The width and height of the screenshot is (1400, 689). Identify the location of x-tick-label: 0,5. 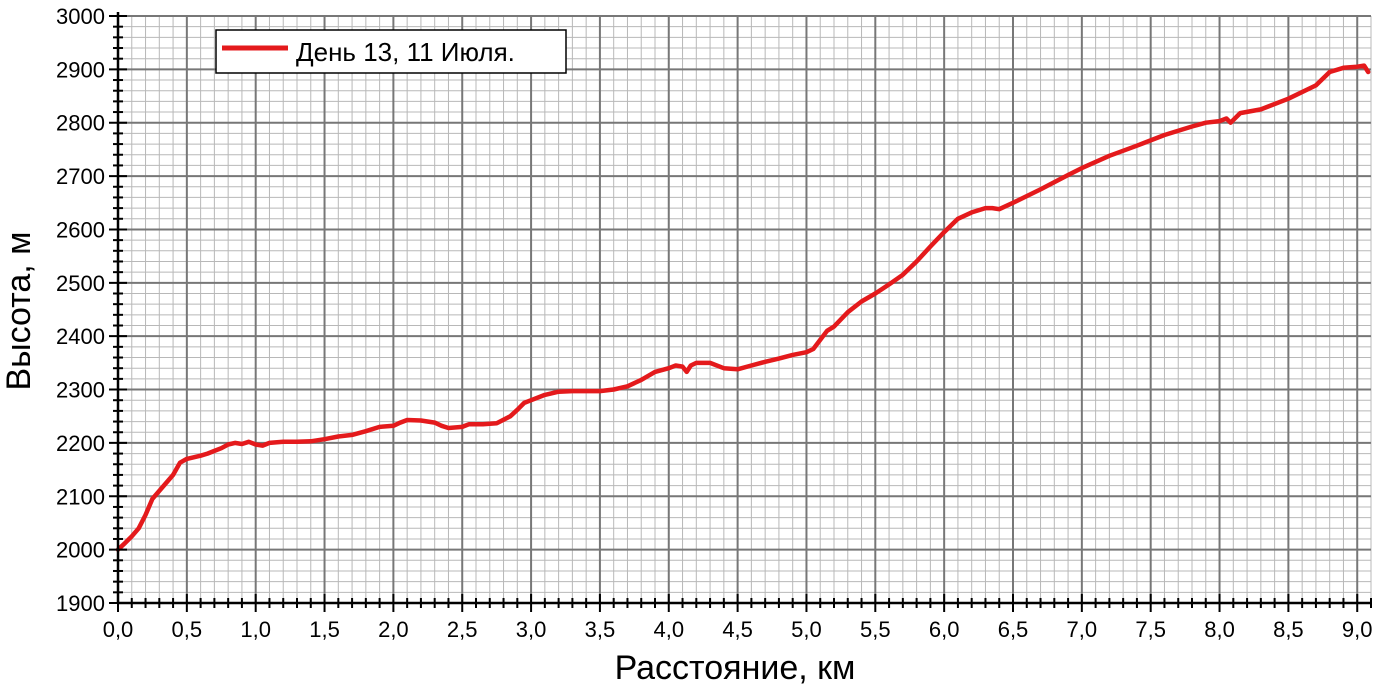
(187, 629).